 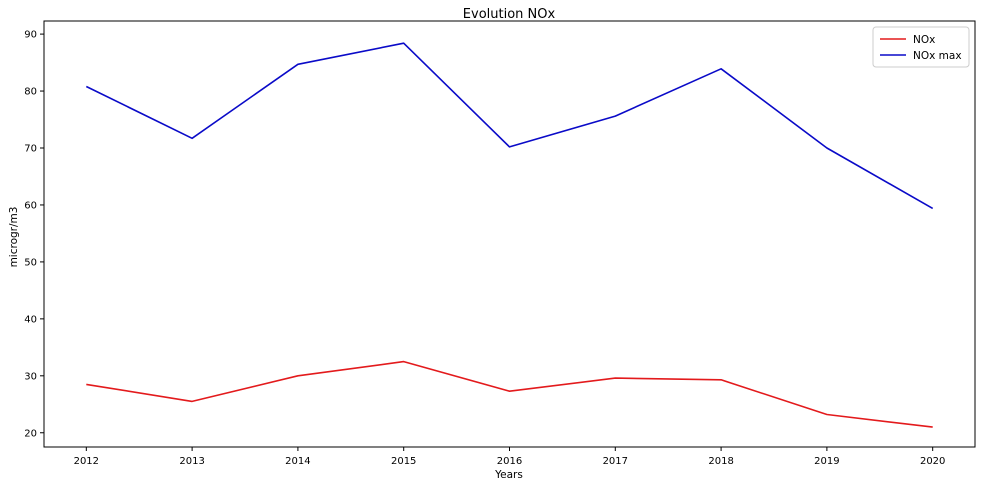 I want to click on x-axis-label: Years, so click(x=508, y=475).